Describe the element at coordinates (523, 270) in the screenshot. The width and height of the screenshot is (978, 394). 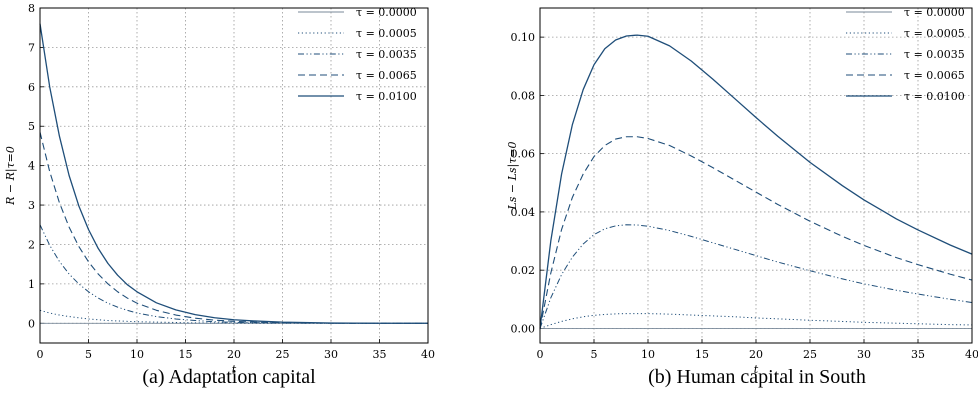
I see `y-tick-label: 0.02` at that location.